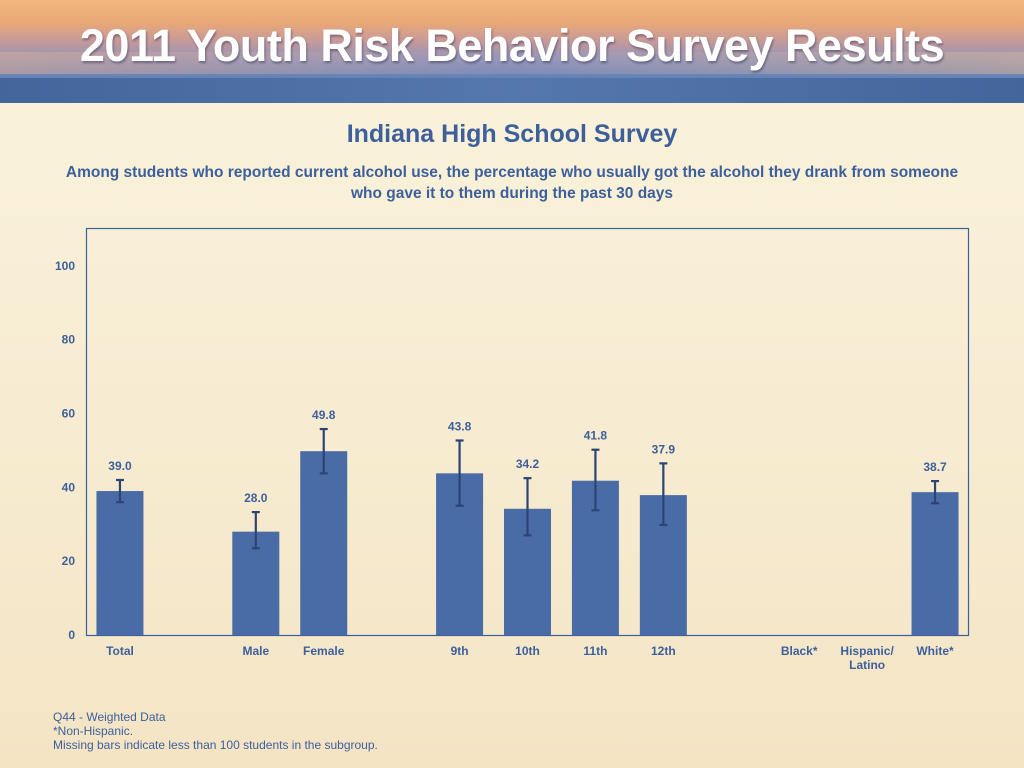  Describe the element at coordinates (460, 651) in the screenshot. I see `x-tick-label: 9th` at that location.